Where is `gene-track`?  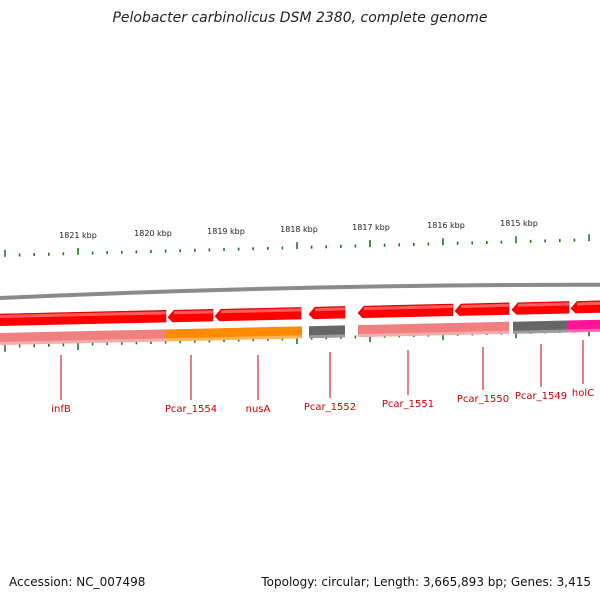
gene-track is located at coordinates (300, 314).